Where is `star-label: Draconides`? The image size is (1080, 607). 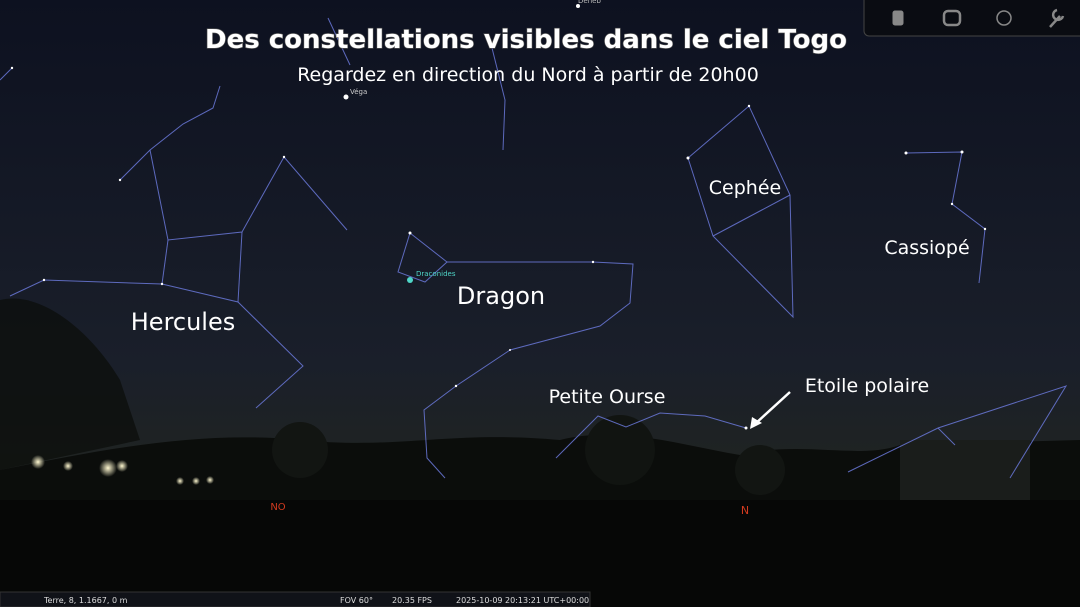 star-label: Draconides is located at coordinates (436, 274).